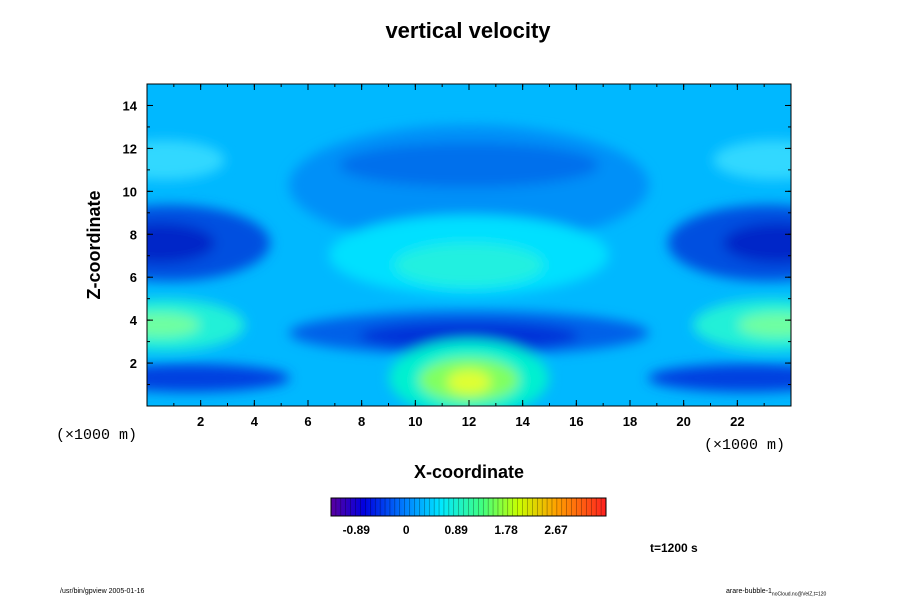 The height and width of the screenshot is (600, 900). What do you see at coordinates (757, 243) in the screenshot?
I see `field-blob-right-dark-core` at bounding box center [757, 243].